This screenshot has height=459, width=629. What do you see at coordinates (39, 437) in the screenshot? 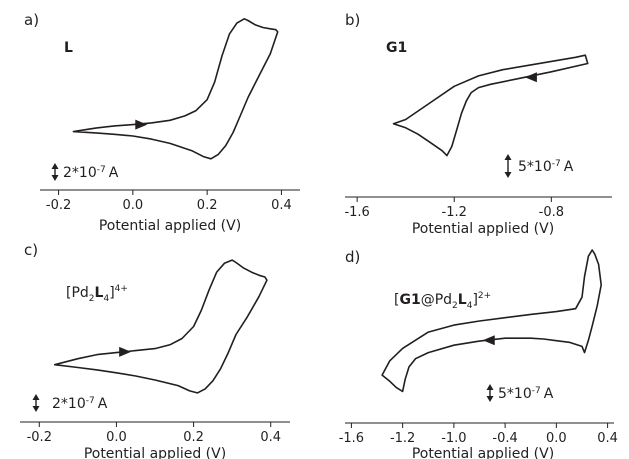
I see `panel-c-tick-label: -0.2` at bounding box center [39, 437].